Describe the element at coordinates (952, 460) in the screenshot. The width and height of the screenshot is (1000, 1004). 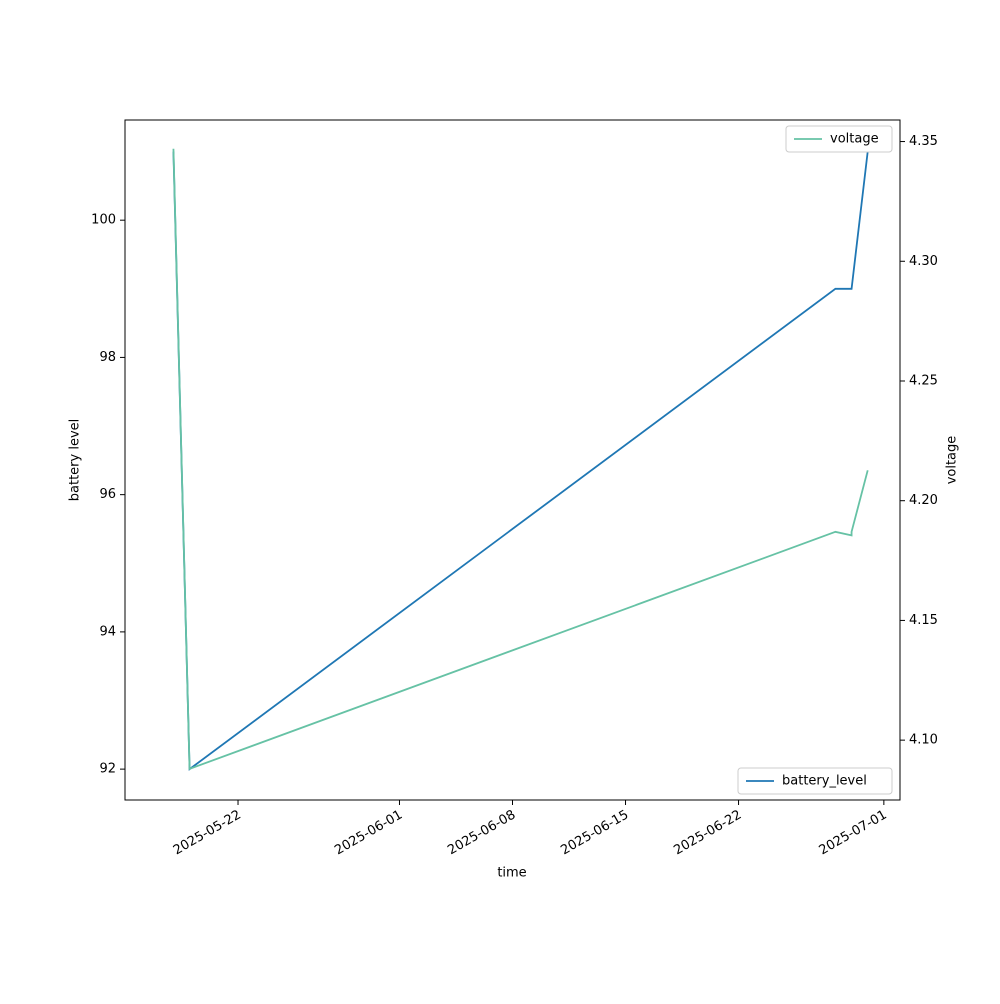
I see `y2-axis-label: voltage` at that location.